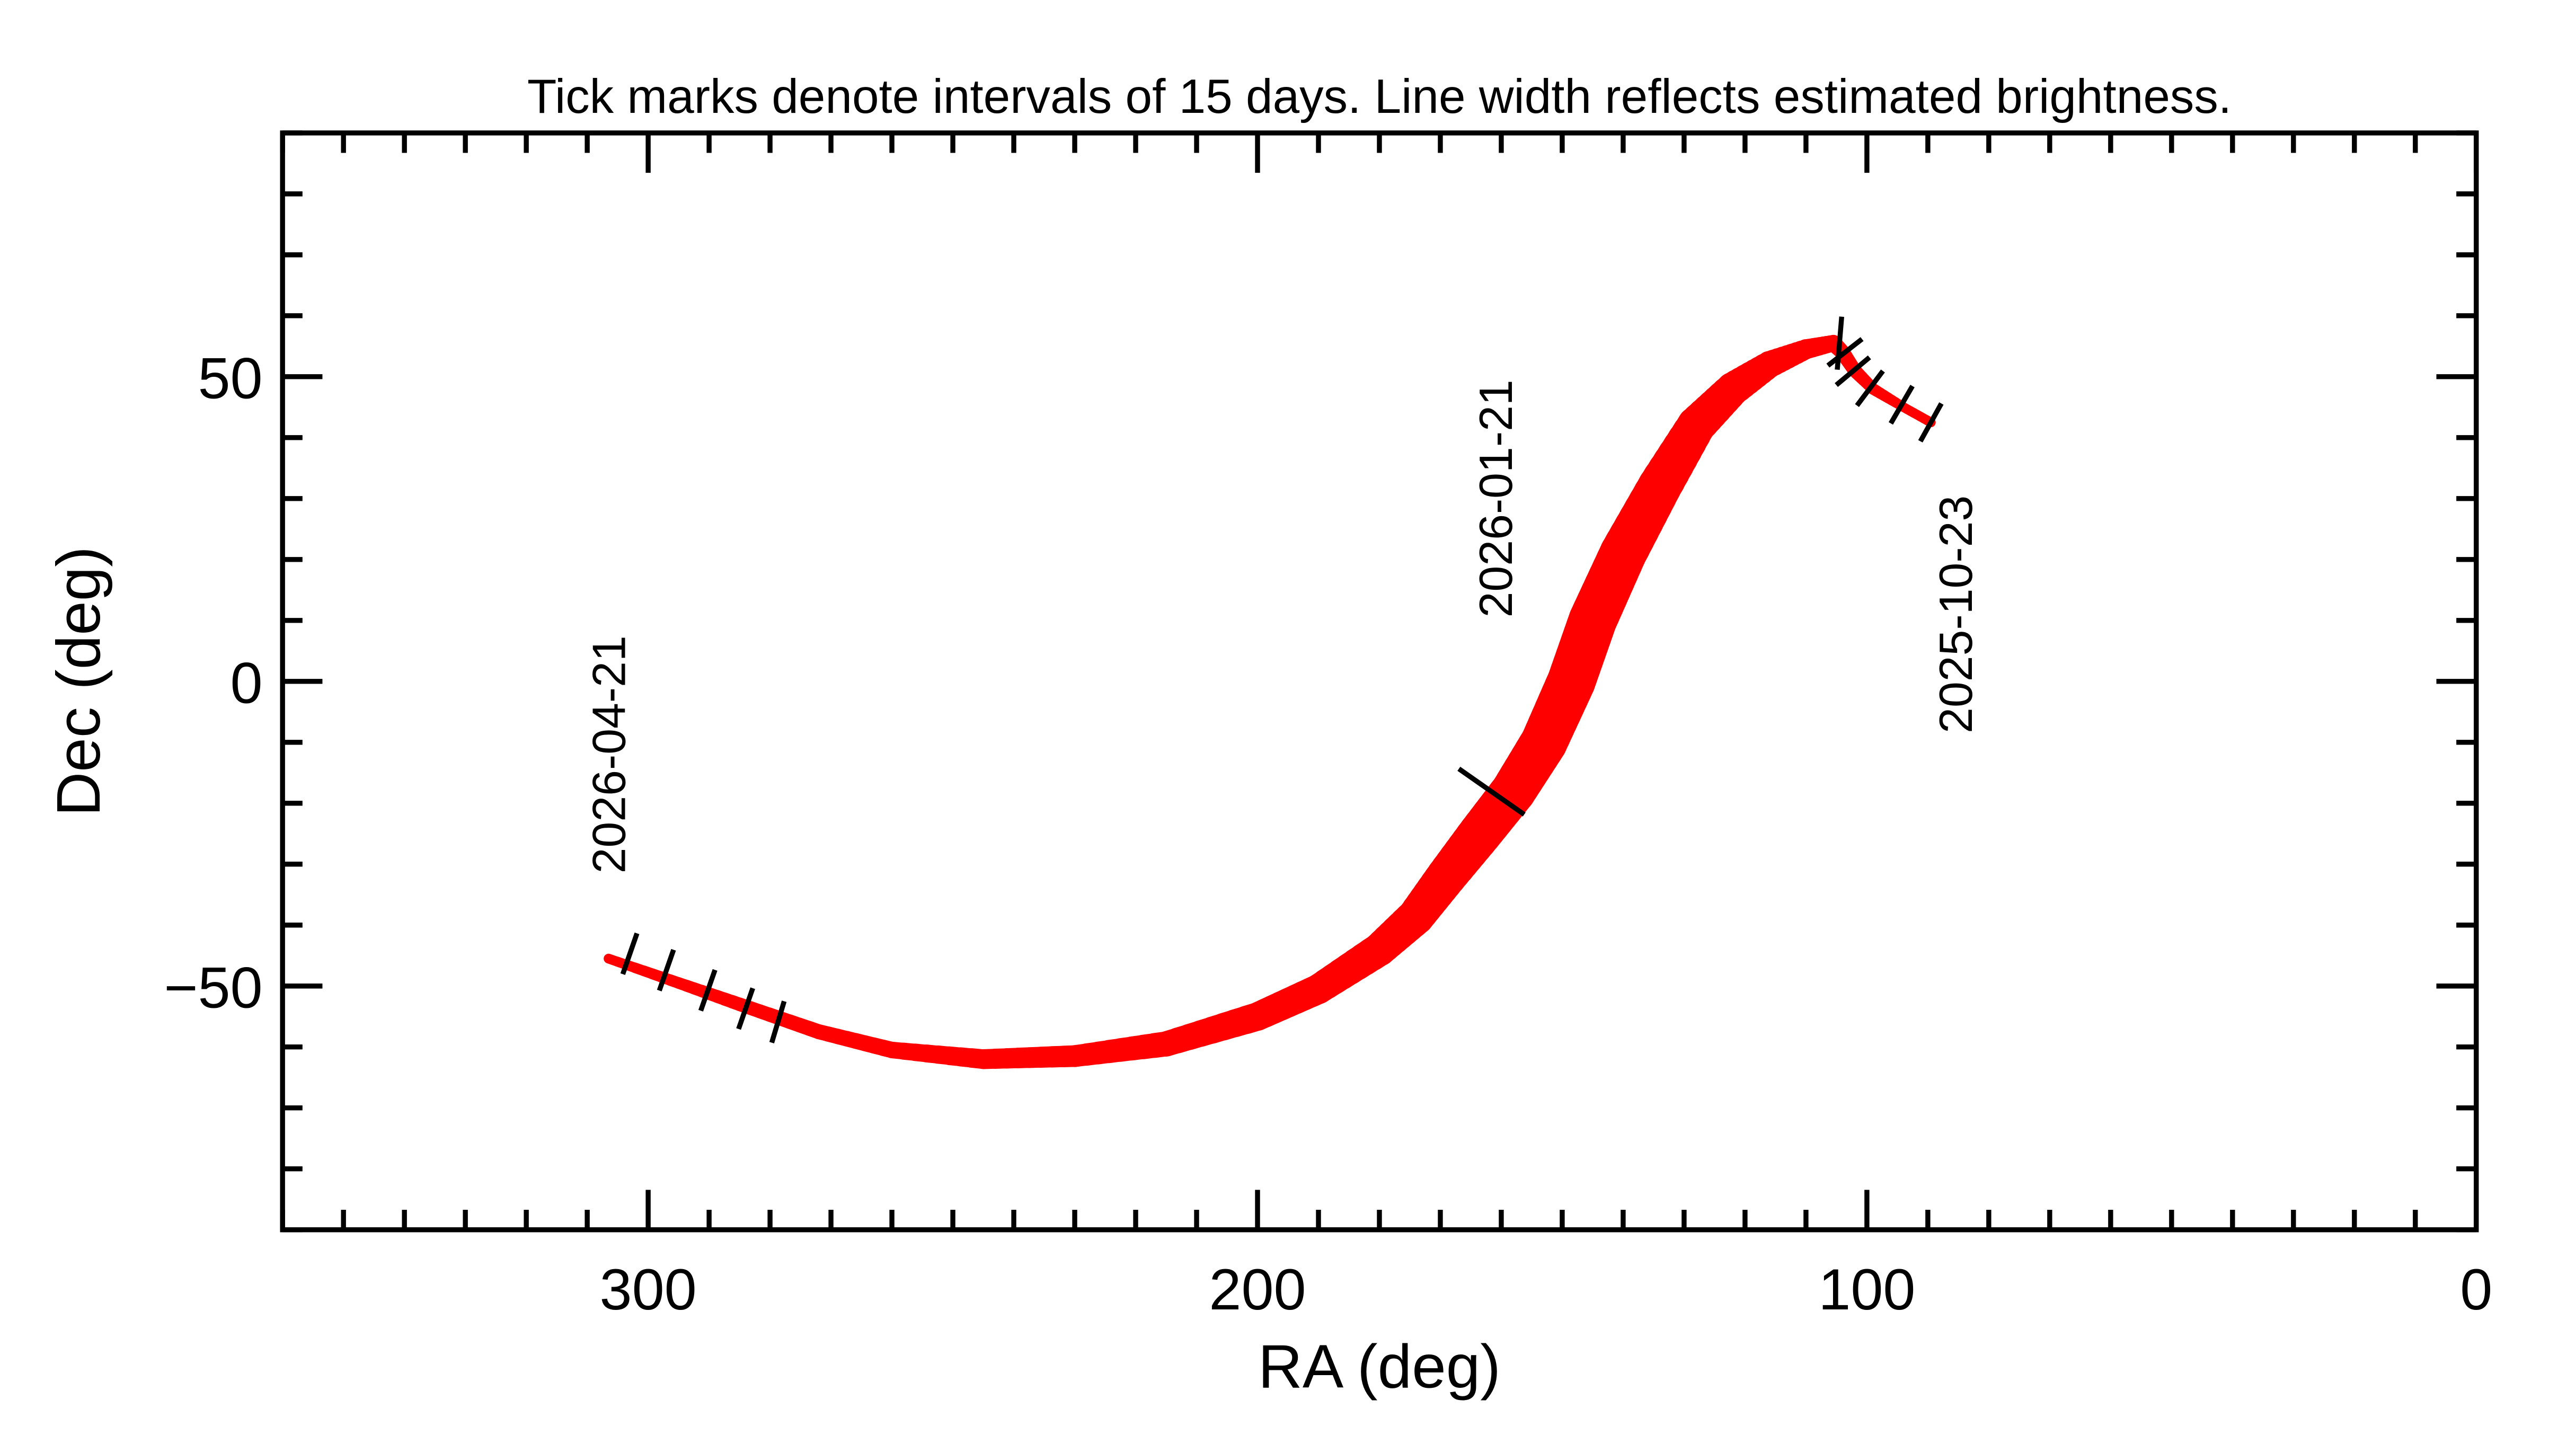 The width and height of the screenshot is (2576, 1435). What do you see at coordinates (648, 1289) in the screenshot?
I see `x-tick-label: 300` at bounding box center [648, 1289].